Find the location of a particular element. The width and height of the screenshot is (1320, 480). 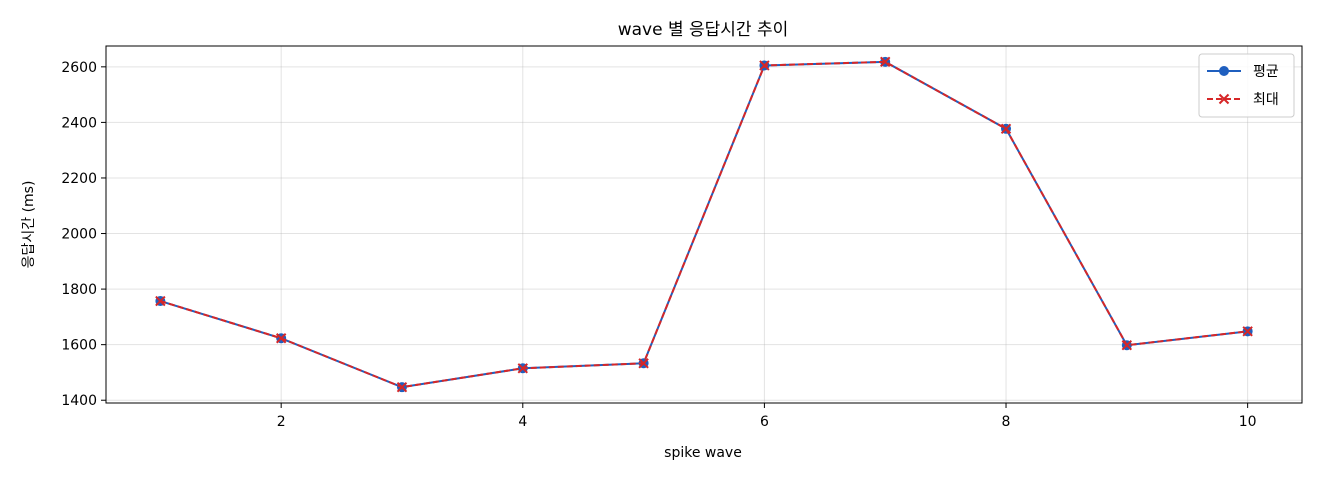

y-axis-label: 응답시간 (ms) is located at coordinates (29, 225).